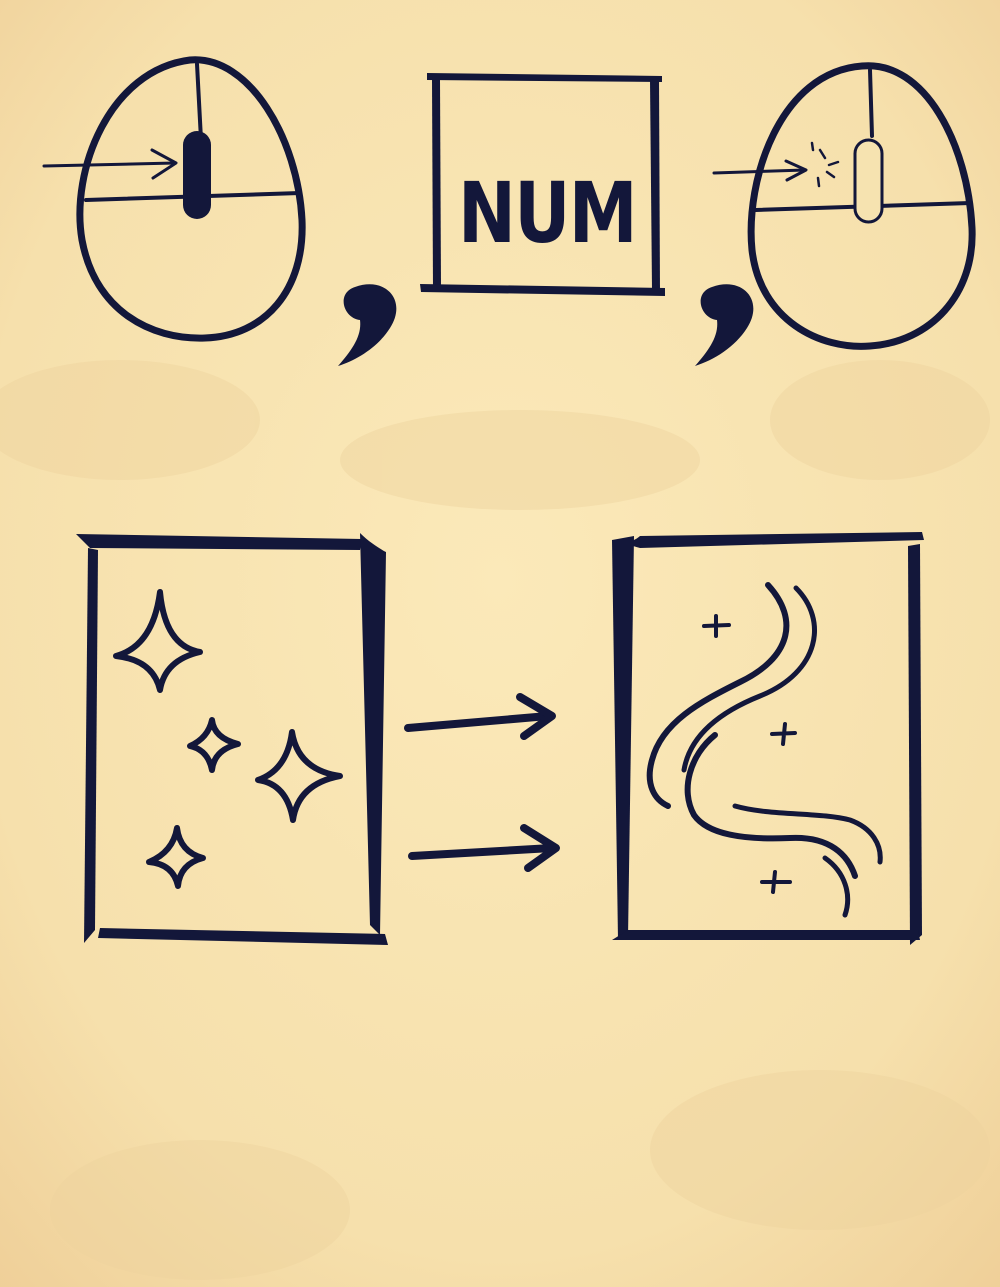  I want to click on mouse-middle-click-icon, so click(844, 206).